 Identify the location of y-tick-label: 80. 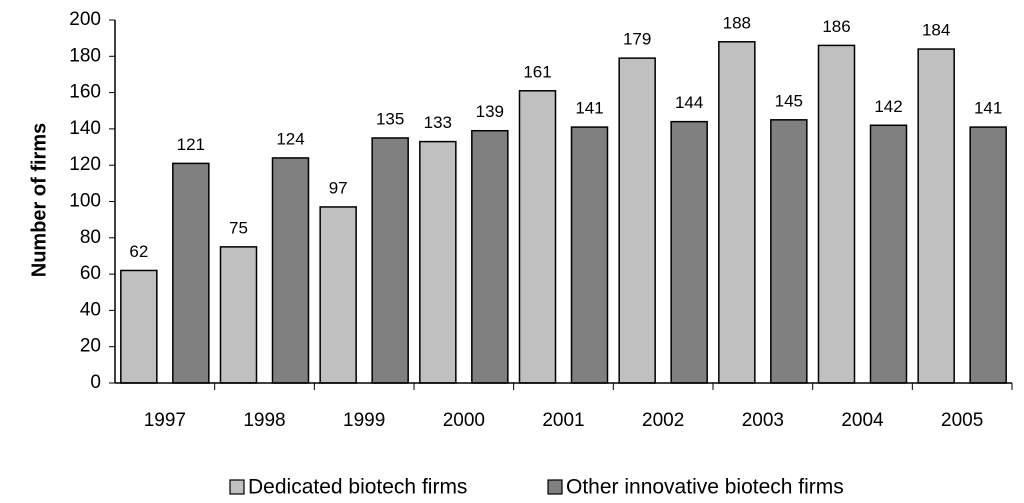
(90, 237).